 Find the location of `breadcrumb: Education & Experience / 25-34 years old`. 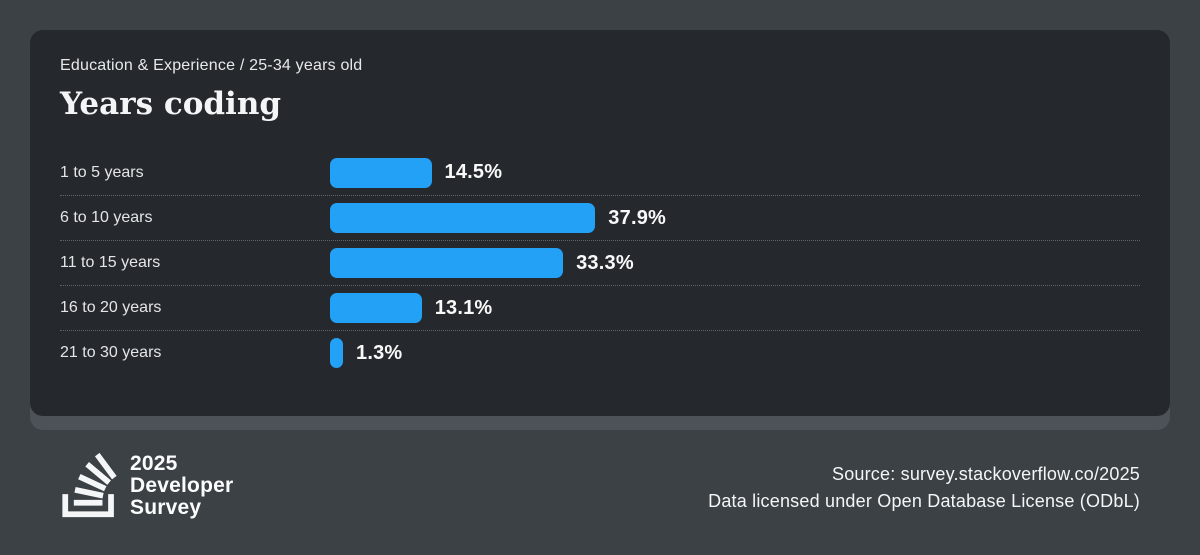

breadcrumb: Education & Experience / 25-34 years old is located at coordinates (211, 65).